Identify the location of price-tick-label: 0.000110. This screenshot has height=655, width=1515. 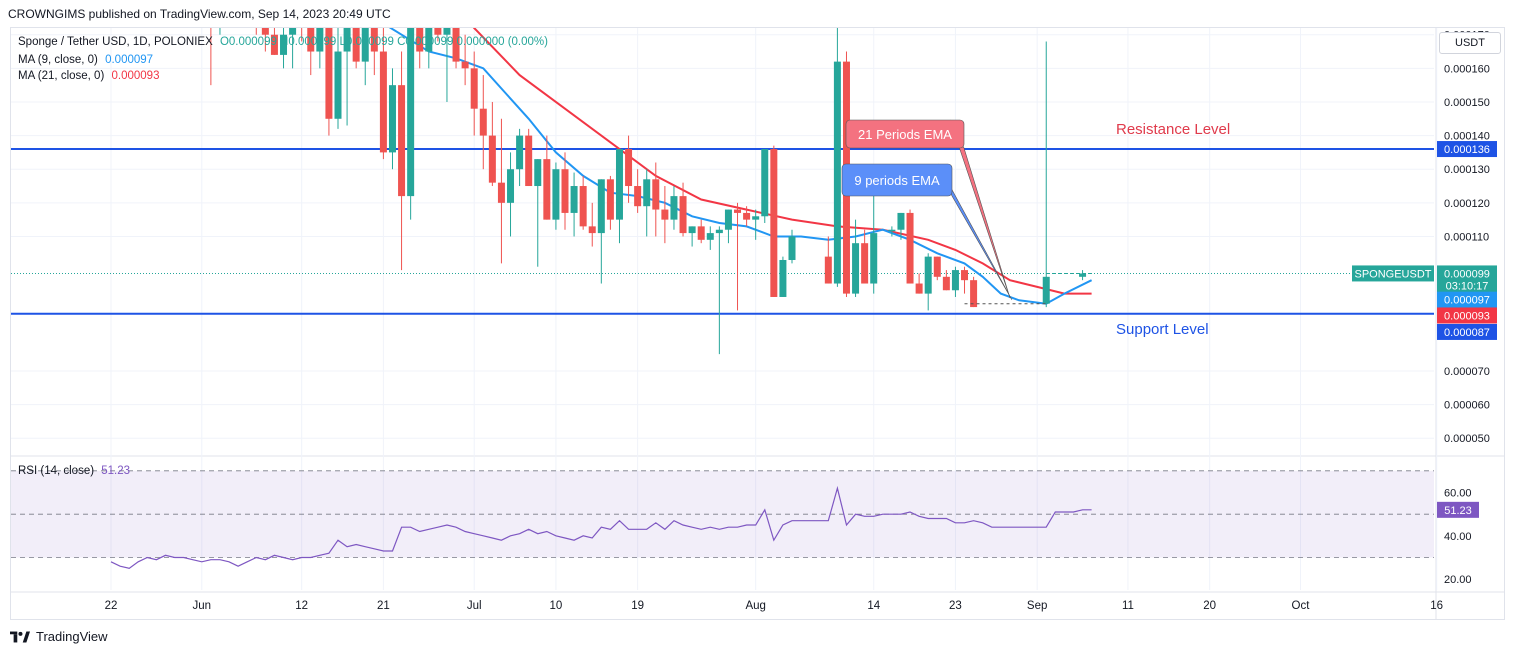
(1466, 237).